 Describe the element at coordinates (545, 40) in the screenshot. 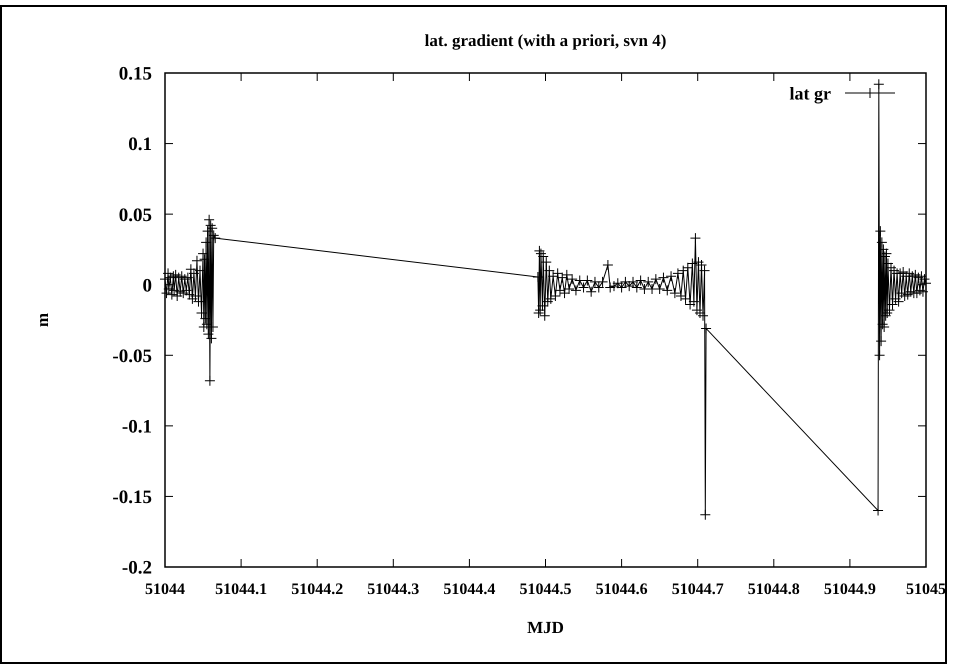

I see `chart-title: lat. gradient (with a priori, svn 4)` at that location.